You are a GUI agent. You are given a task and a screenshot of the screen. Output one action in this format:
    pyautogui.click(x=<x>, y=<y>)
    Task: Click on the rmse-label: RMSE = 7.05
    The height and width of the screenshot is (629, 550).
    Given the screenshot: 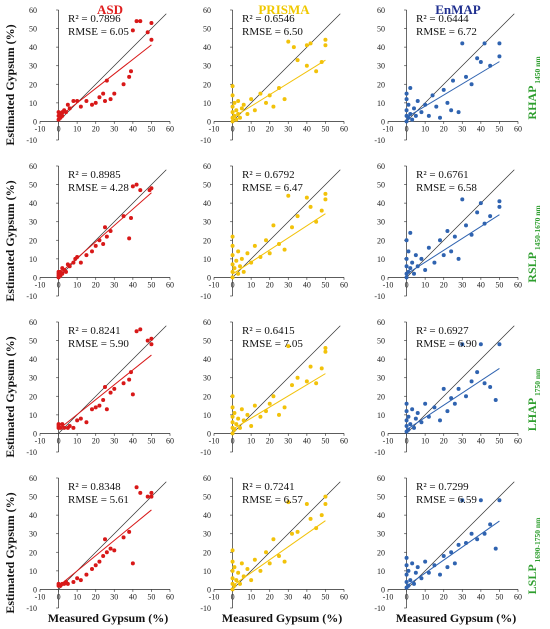 What is the action you would take?
    pyautogui.click(x=272, y=344)
    